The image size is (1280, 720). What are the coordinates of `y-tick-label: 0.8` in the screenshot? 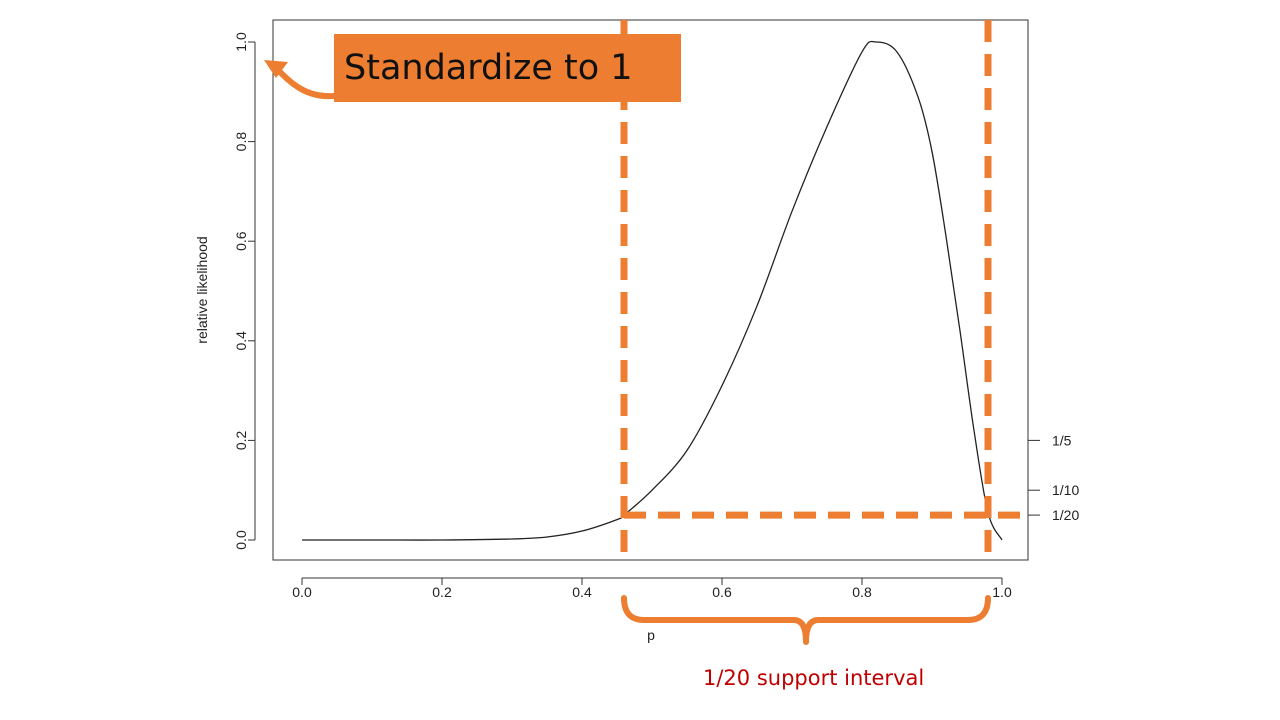 It's located at (241, 142).